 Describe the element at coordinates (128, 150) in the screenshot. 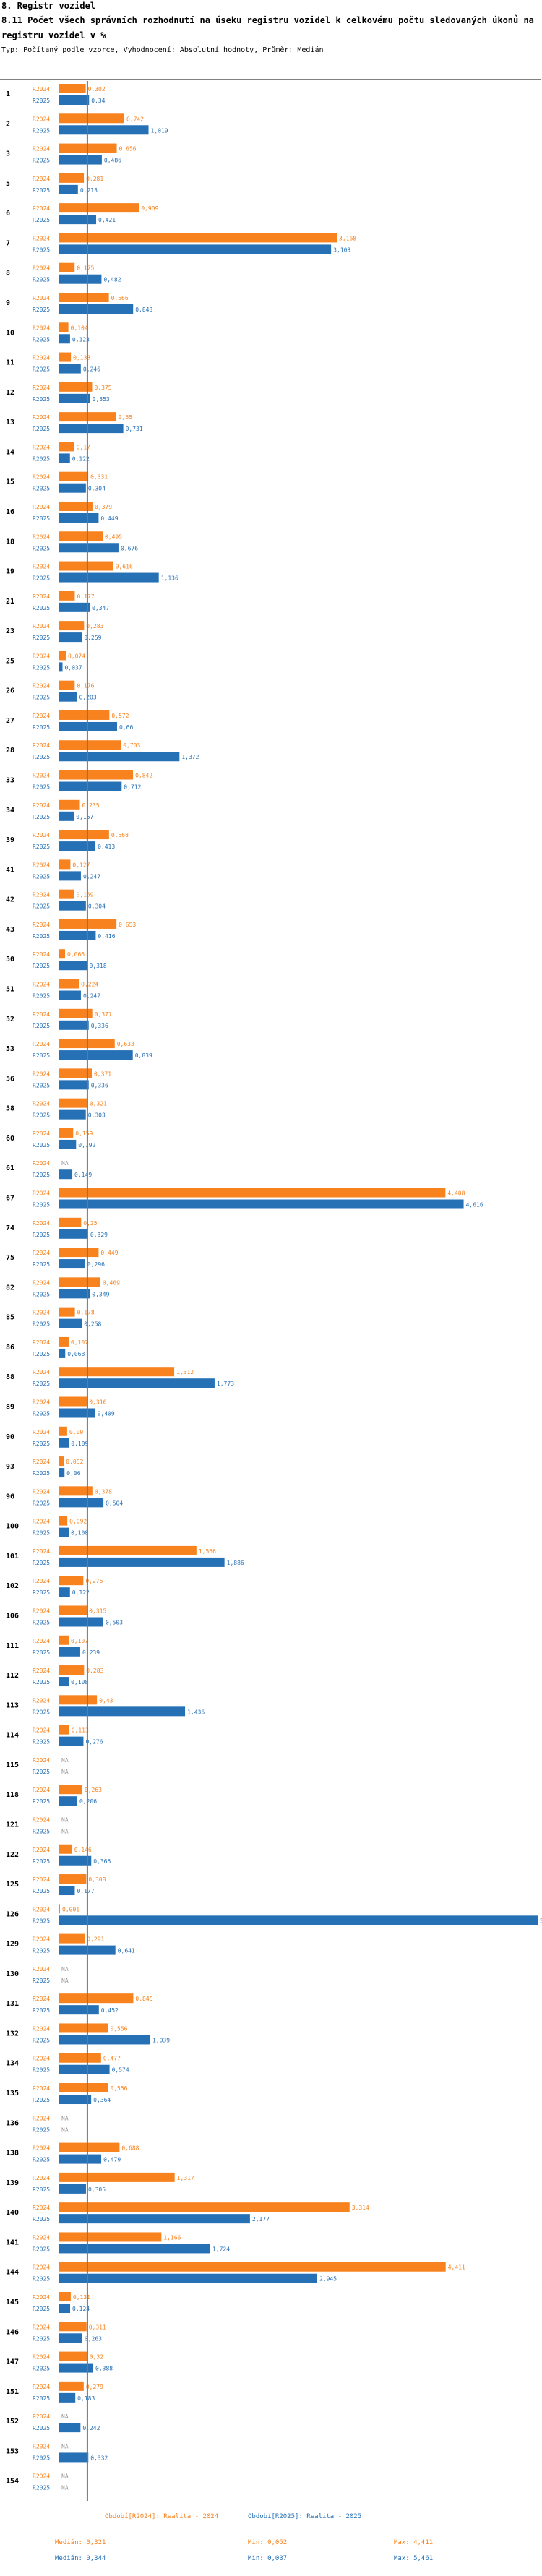

I see `value-label: 0,656` at that location.